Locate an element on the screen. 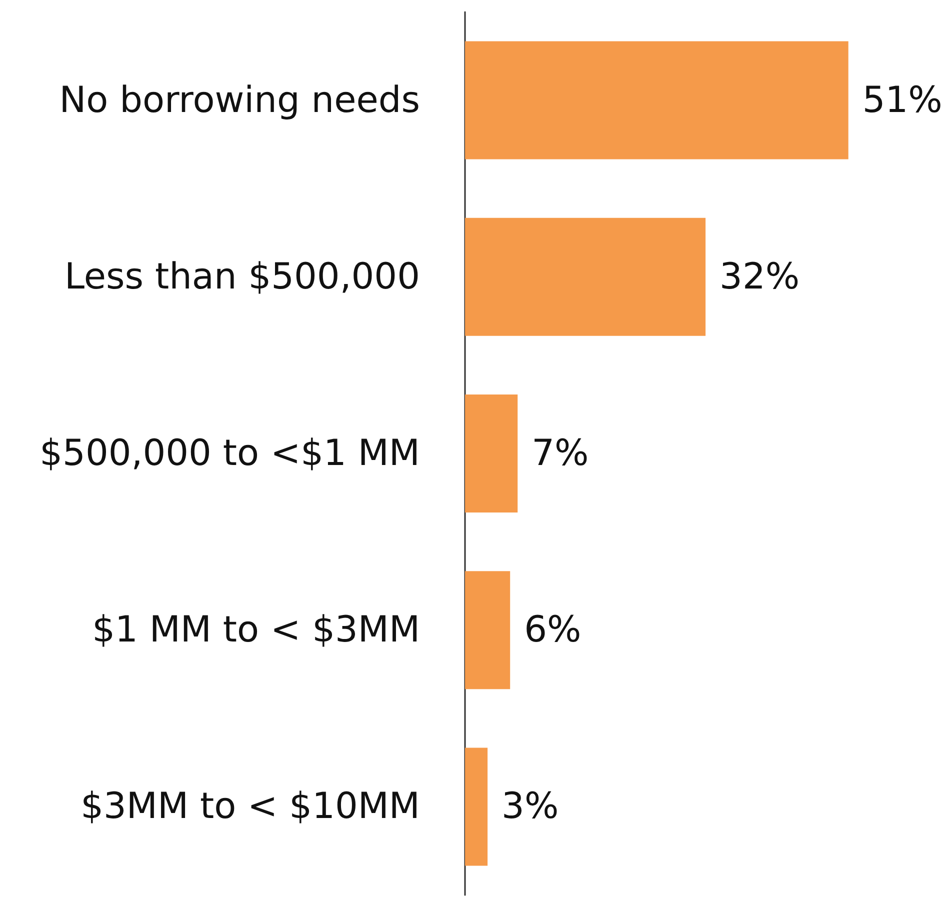 This screenshot has height=907, width=951. data-label: 32% is located at coordinates (760, 277).